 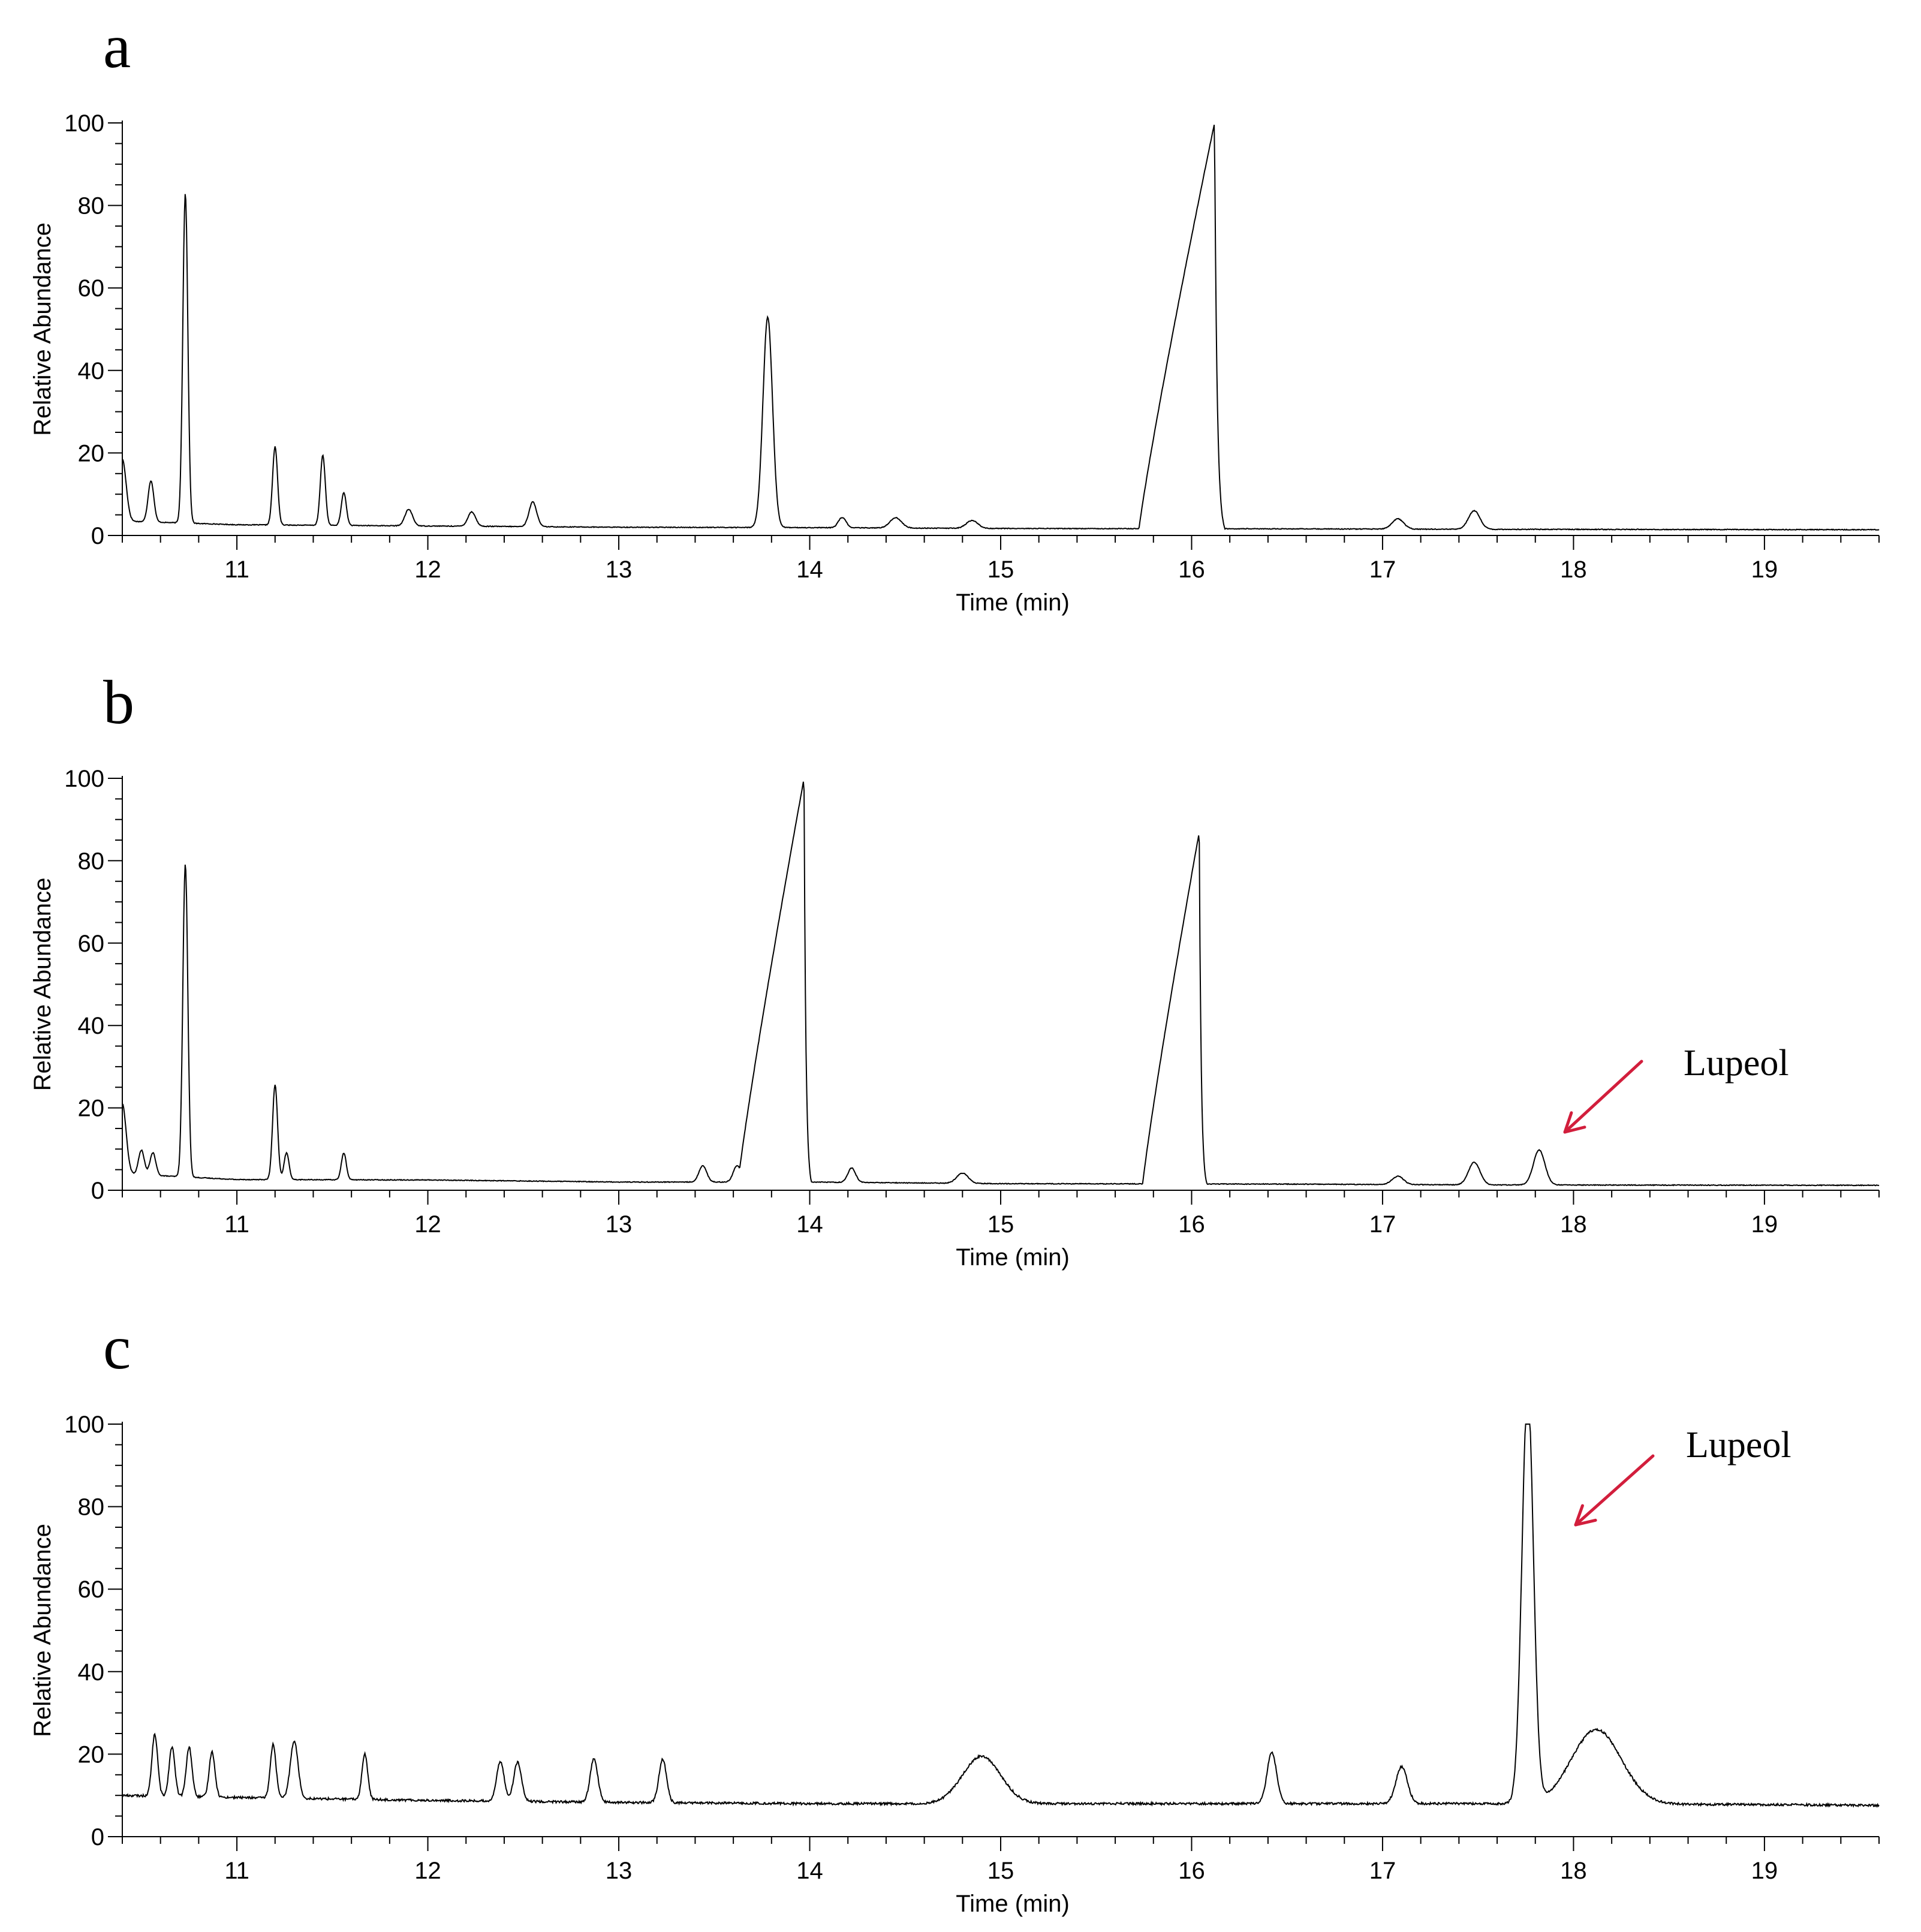 I want to click on panel-letter: a, so click(x=117, y=46).